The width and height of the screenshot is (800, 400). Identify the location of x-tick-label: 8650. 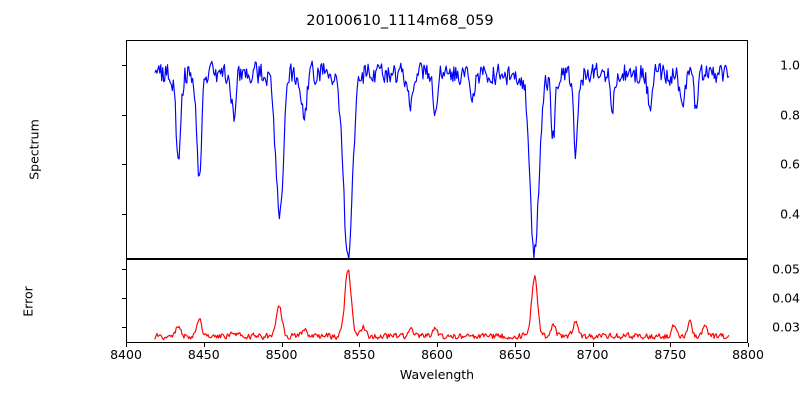
(514, 354).